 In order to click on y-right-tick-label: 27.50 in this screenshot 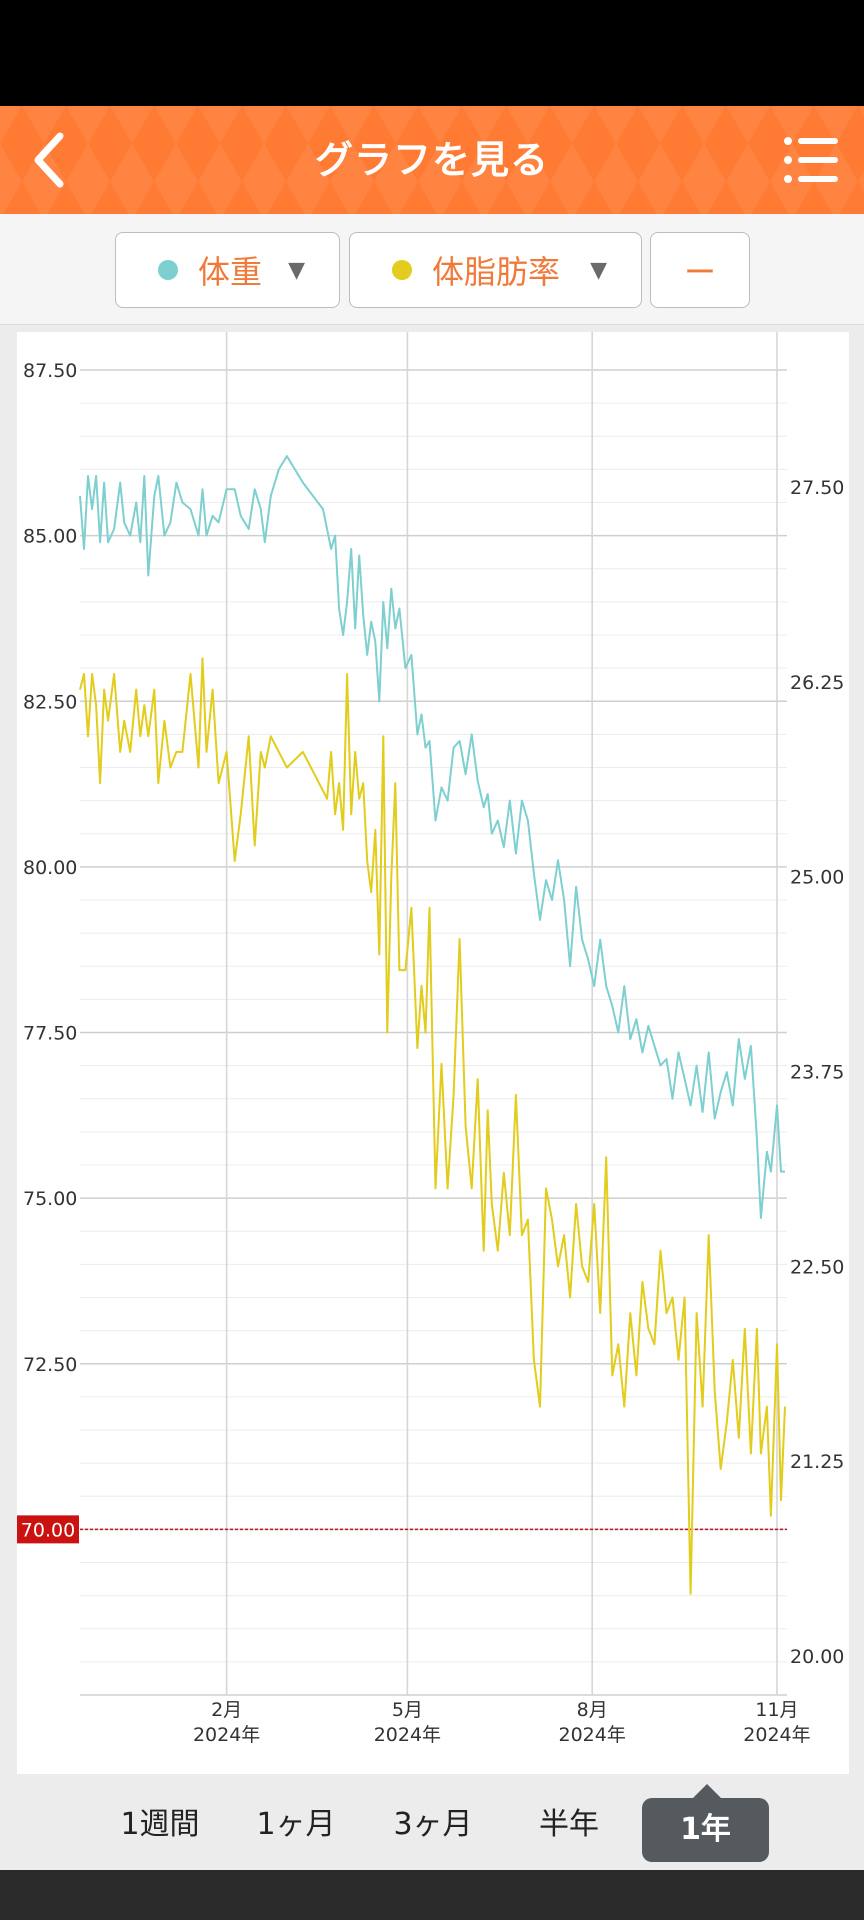, I will do `click(817, 488)`.